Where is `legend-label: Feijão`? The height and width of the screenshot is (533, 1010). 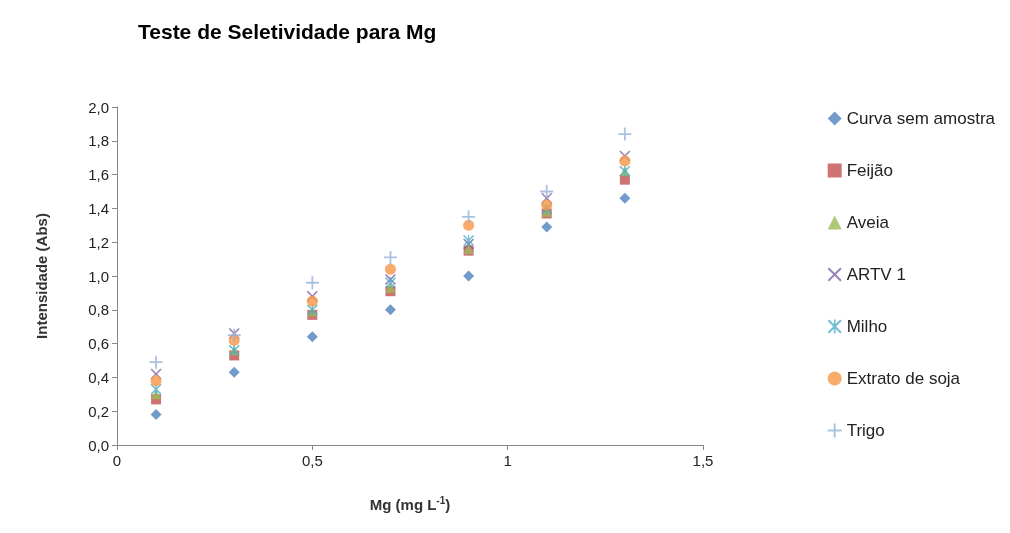 legend-label: Feijão is located at coordinates (869, 170).